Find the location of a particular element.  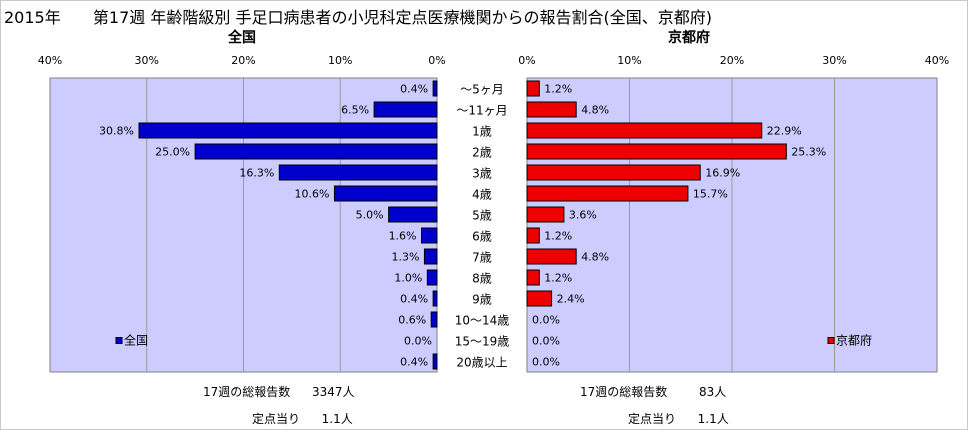

category-label: 4歳 is located at coordinates (482, 195).